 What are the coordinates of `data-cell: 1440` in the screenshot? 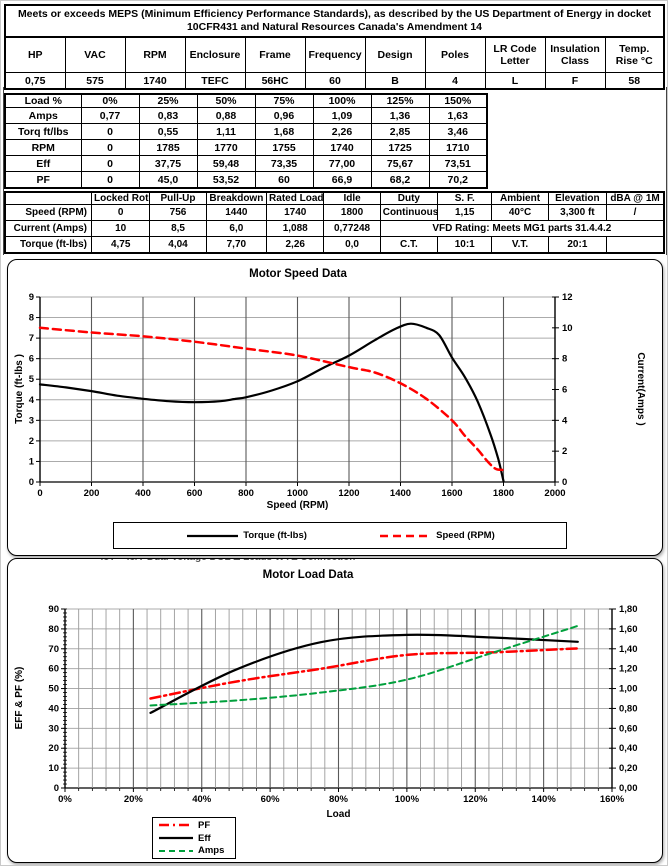 It's located at (236, 212).